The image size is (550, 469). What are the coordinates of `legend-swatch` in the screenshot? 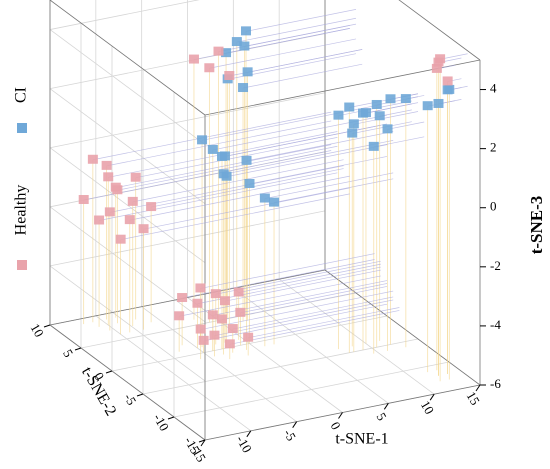 It's located at (22, 265).